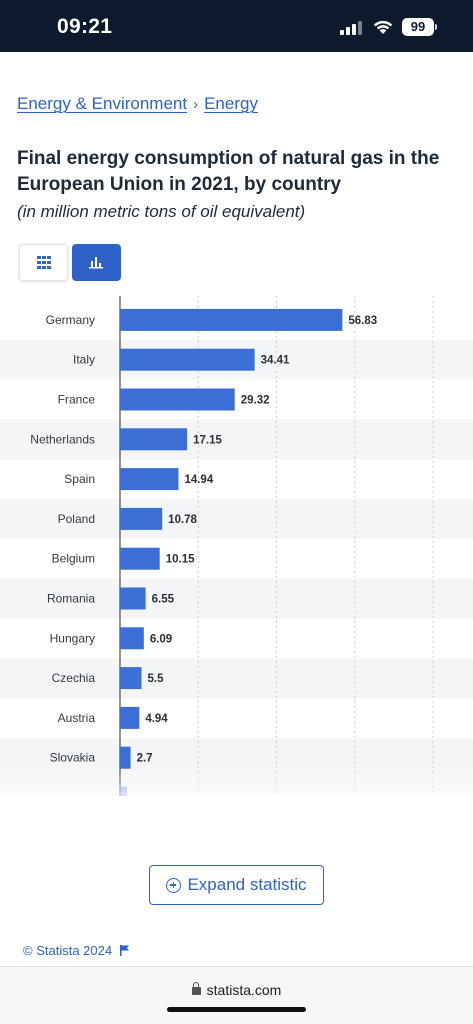  I want to click on category-label: Czechia, so click(74, 678).